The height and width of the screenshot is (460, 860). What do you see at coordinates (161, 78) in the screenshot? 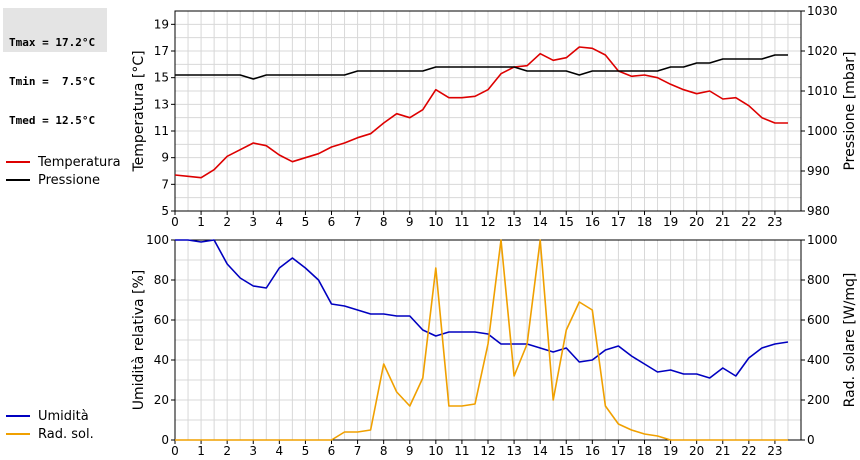
I see `y-tick-label-left: 15` at bounding box center [161, 78].